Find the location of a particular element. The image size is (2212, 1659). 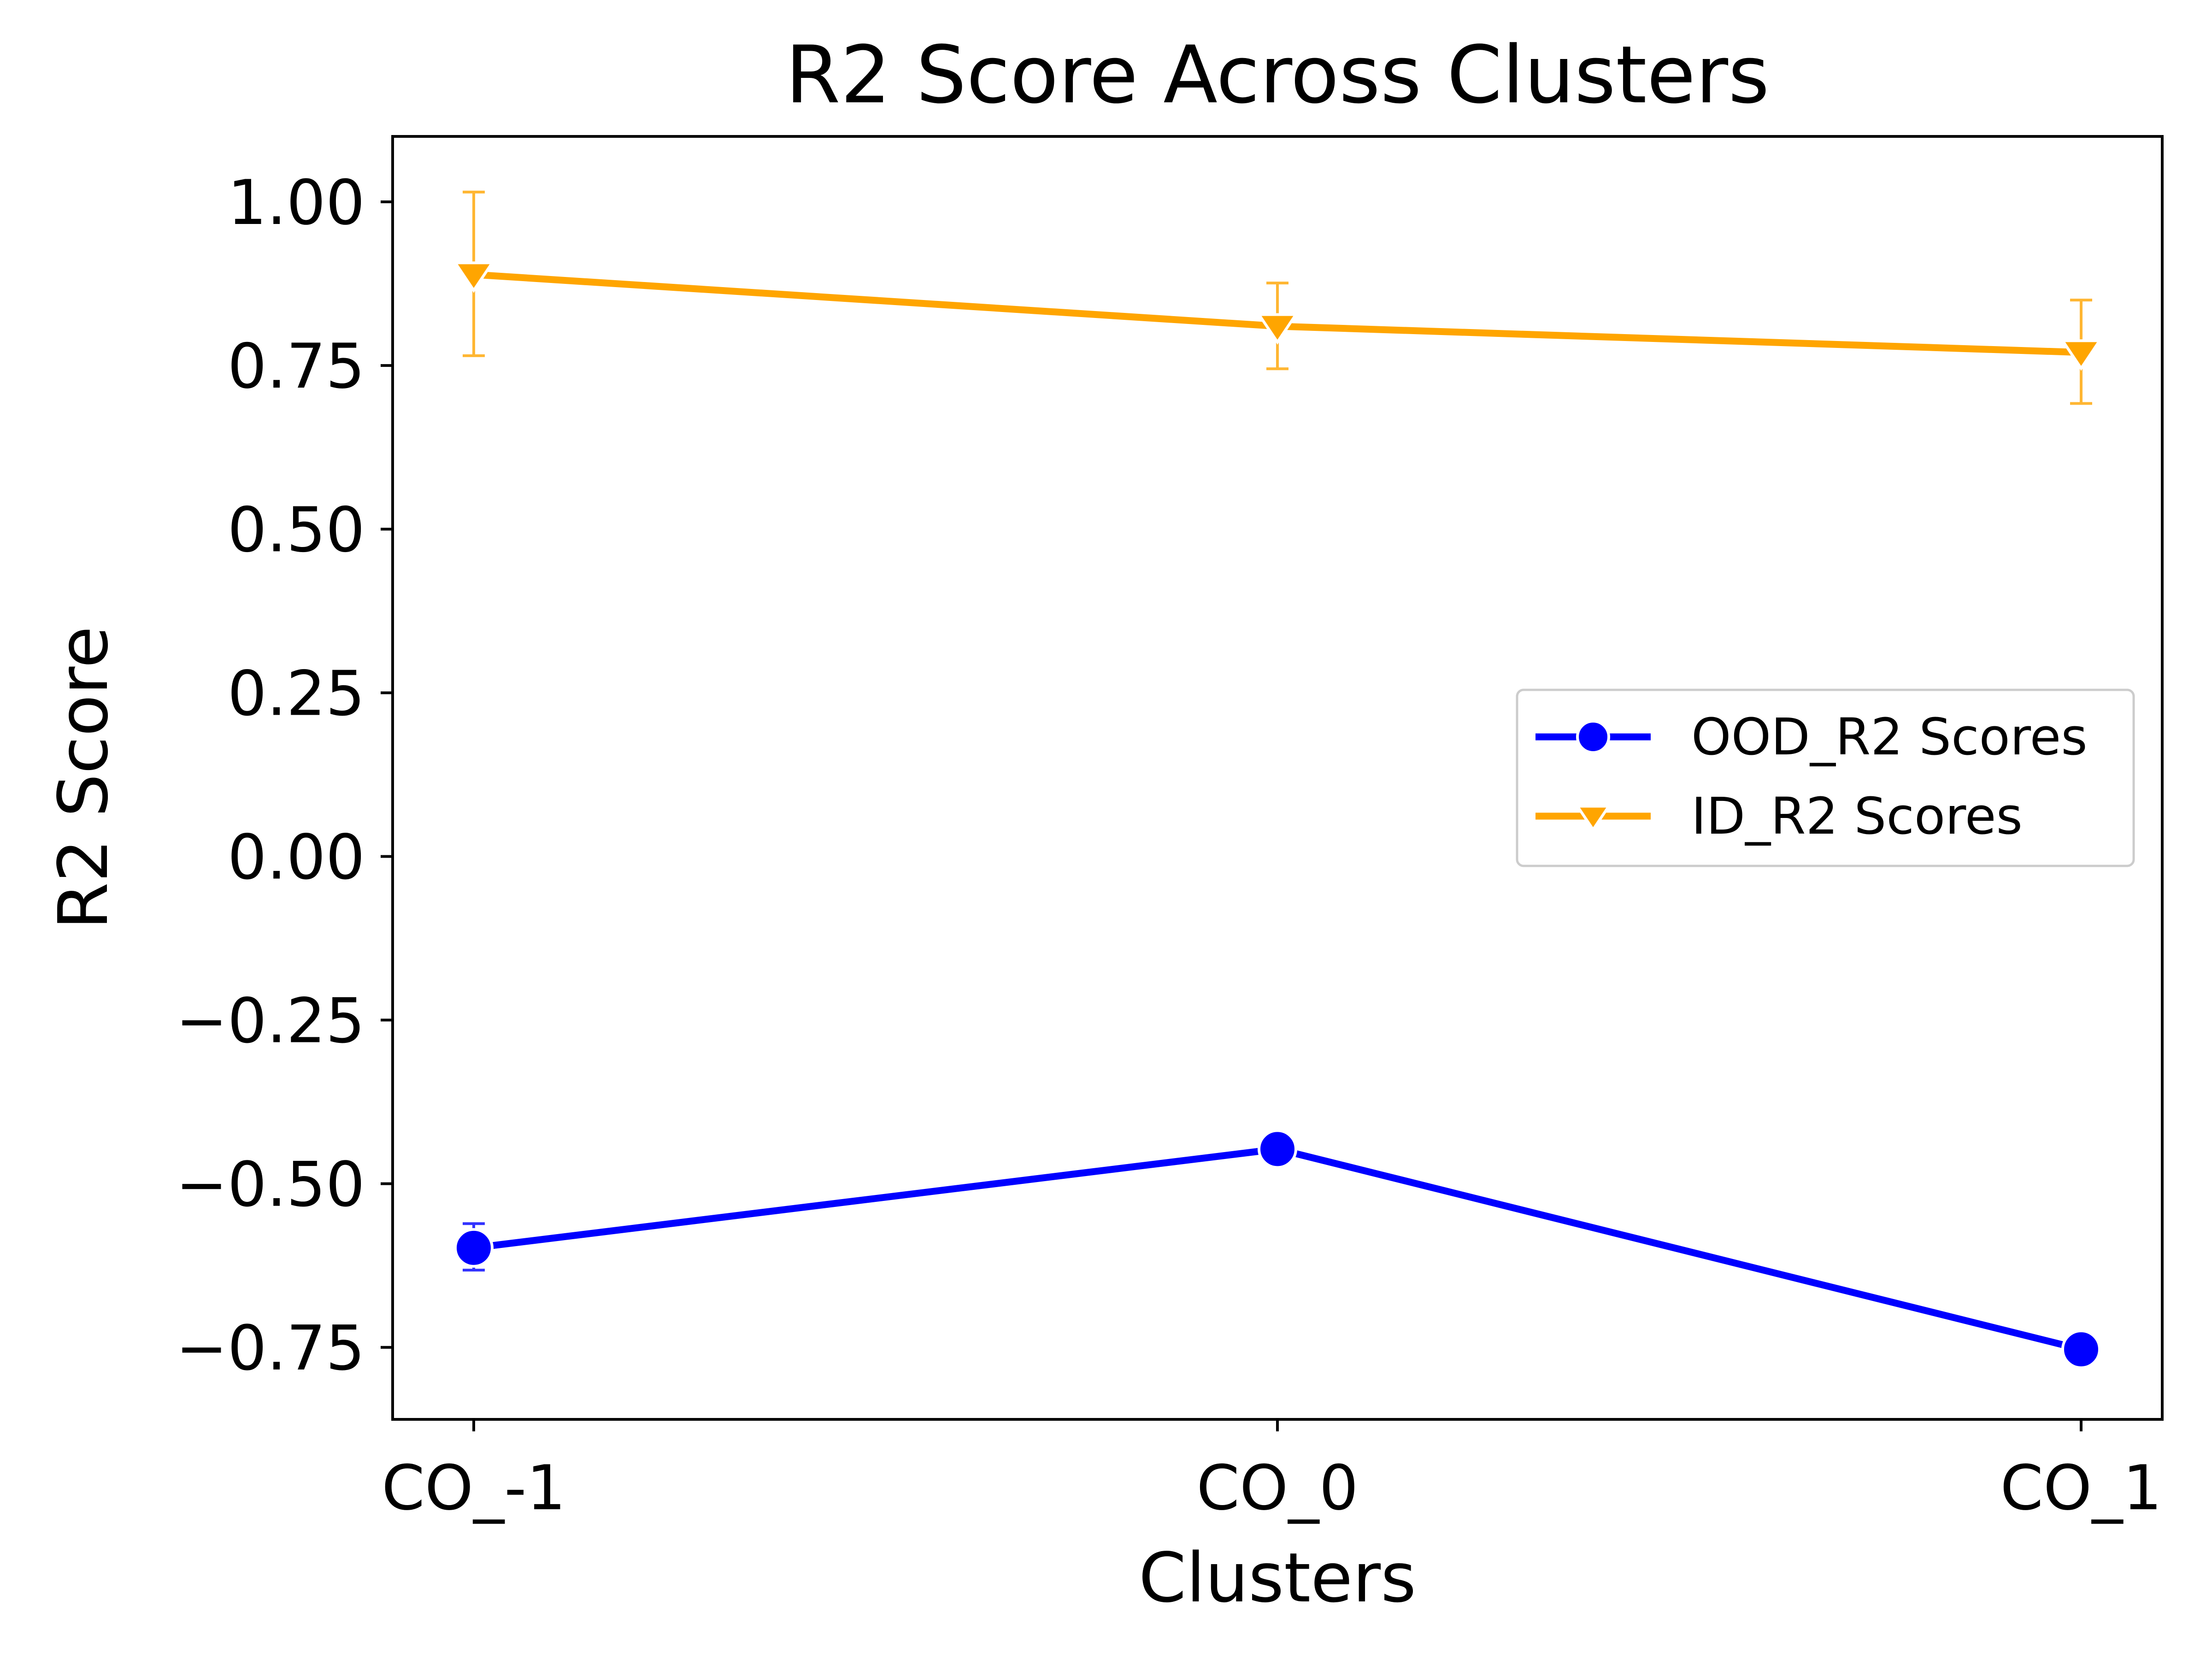

x-tick-label: CO_-1 is located at coordinates (474, 1488).